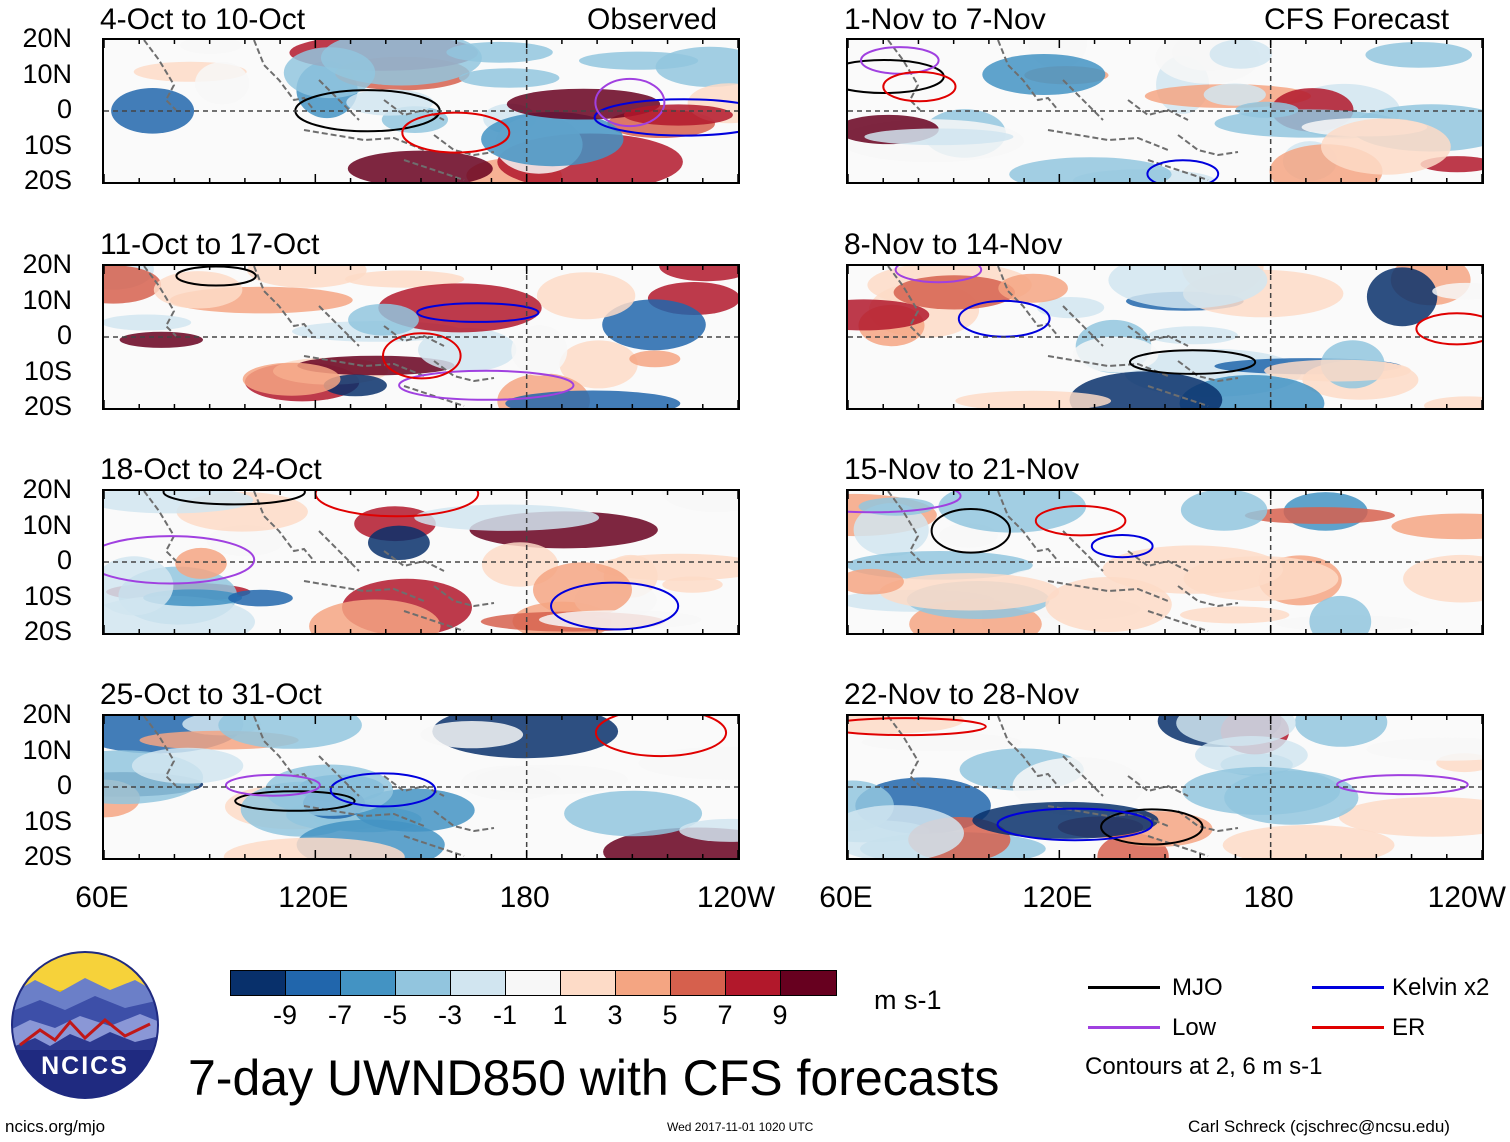 This screenshot has height=1142, width=1510. I want to click on legend-line-er, so click(1348, 1027).